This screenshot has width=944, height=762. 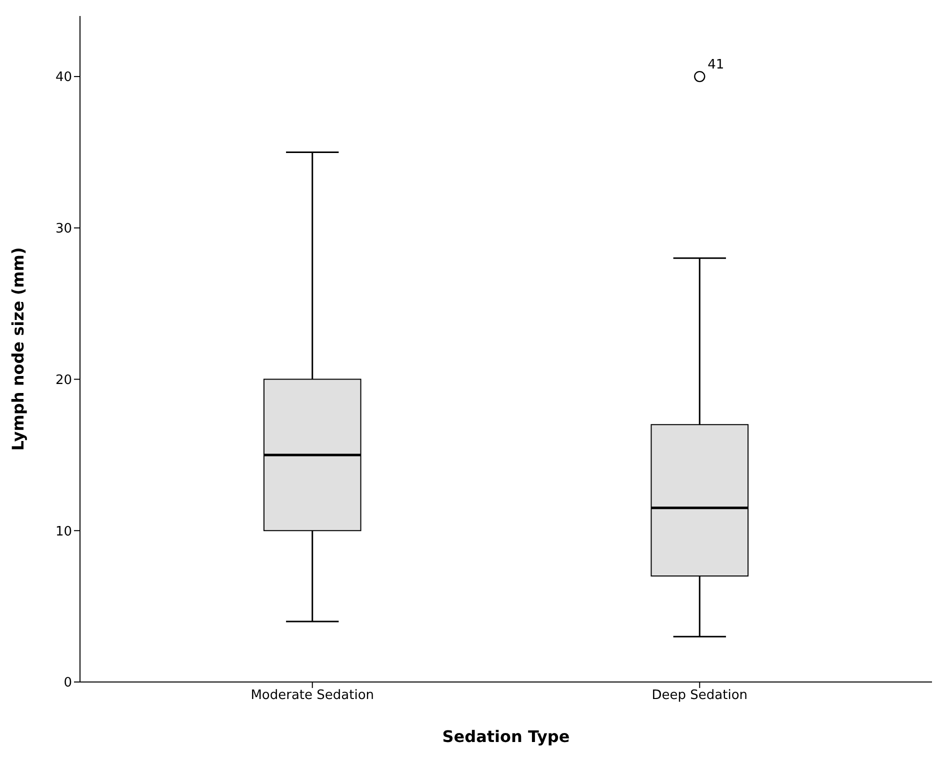 I want to click on x-tick-label: Deep Sedation, so click(x=700, y=696).